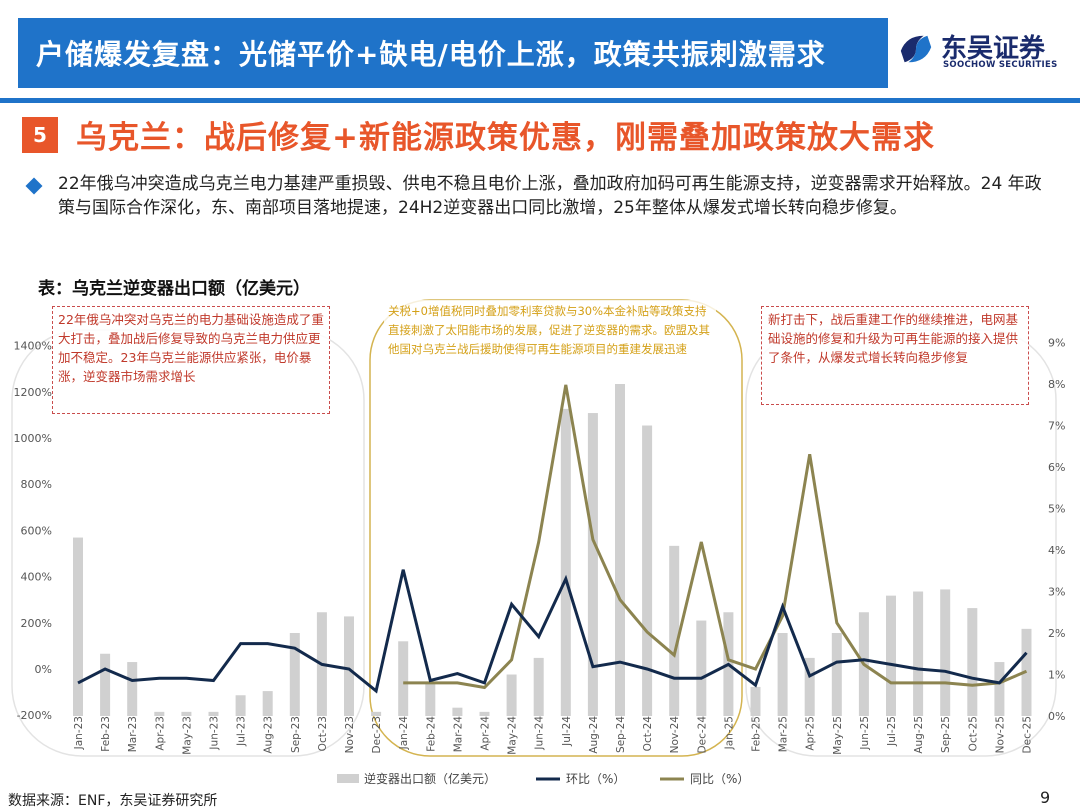 The height and width of the screenshot is (810, 1080). What do you see at coordinates (486, 733) in the screenshot?
I see `x-tick-label: Apr-24` at bounding box center [486, 733].